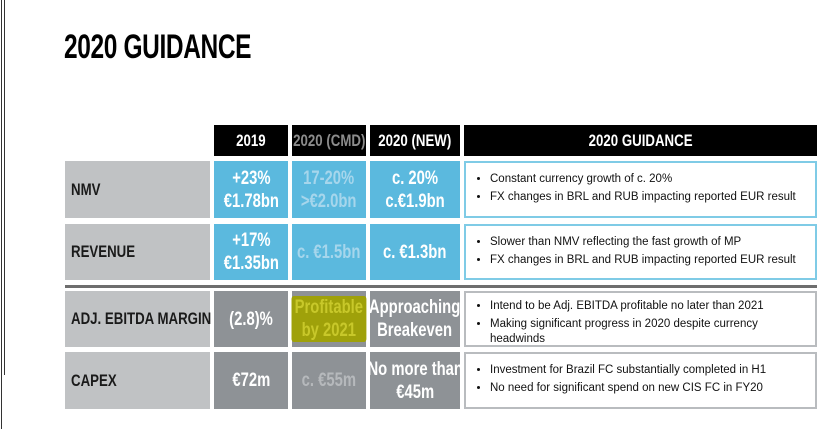 The height and width of the screenshot is (429, 839). Describe the element at coordinates (640, 140) in the screenshot. I see `header-2020-guidance: 2020 GUIDANCE` at that location.